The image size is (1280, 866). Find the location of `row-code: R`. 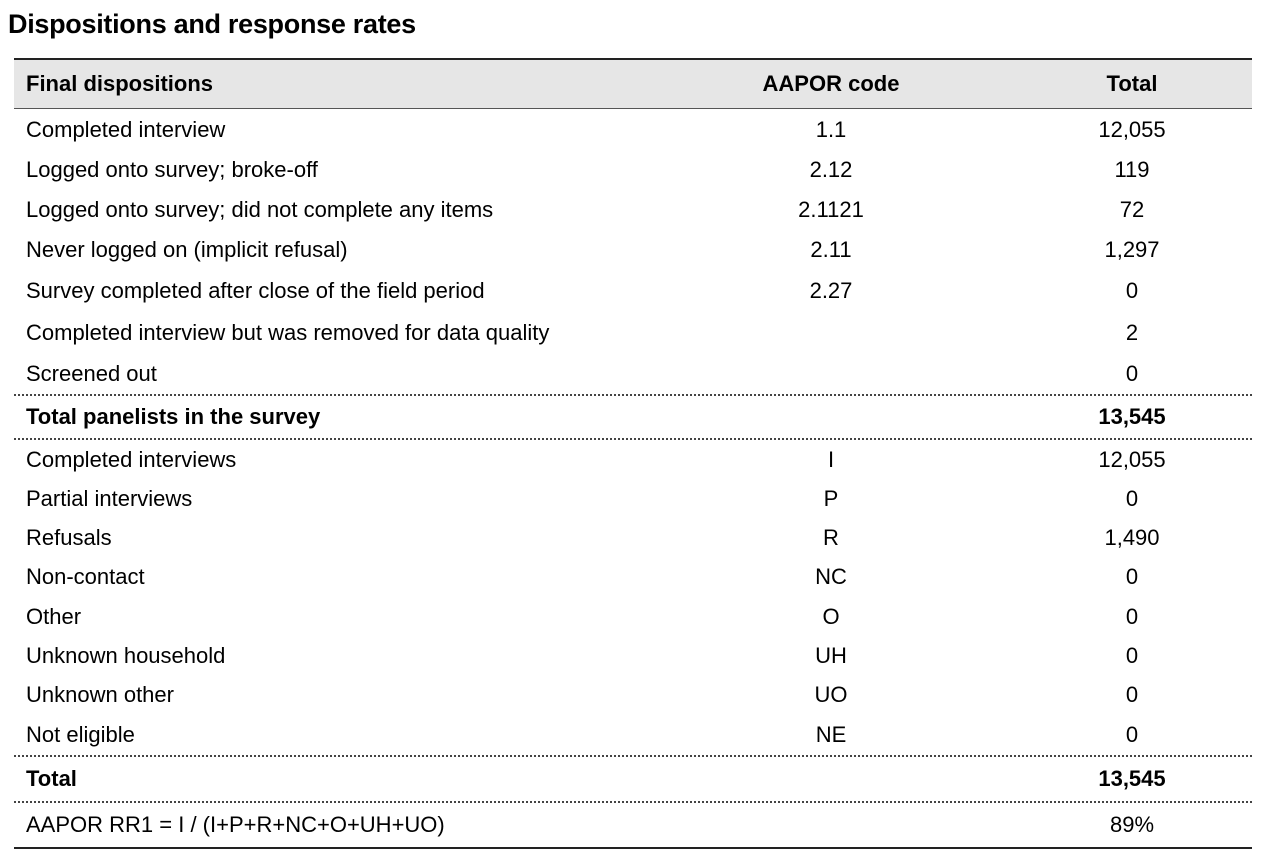

row-code: R is located at coordinates (831, 537).